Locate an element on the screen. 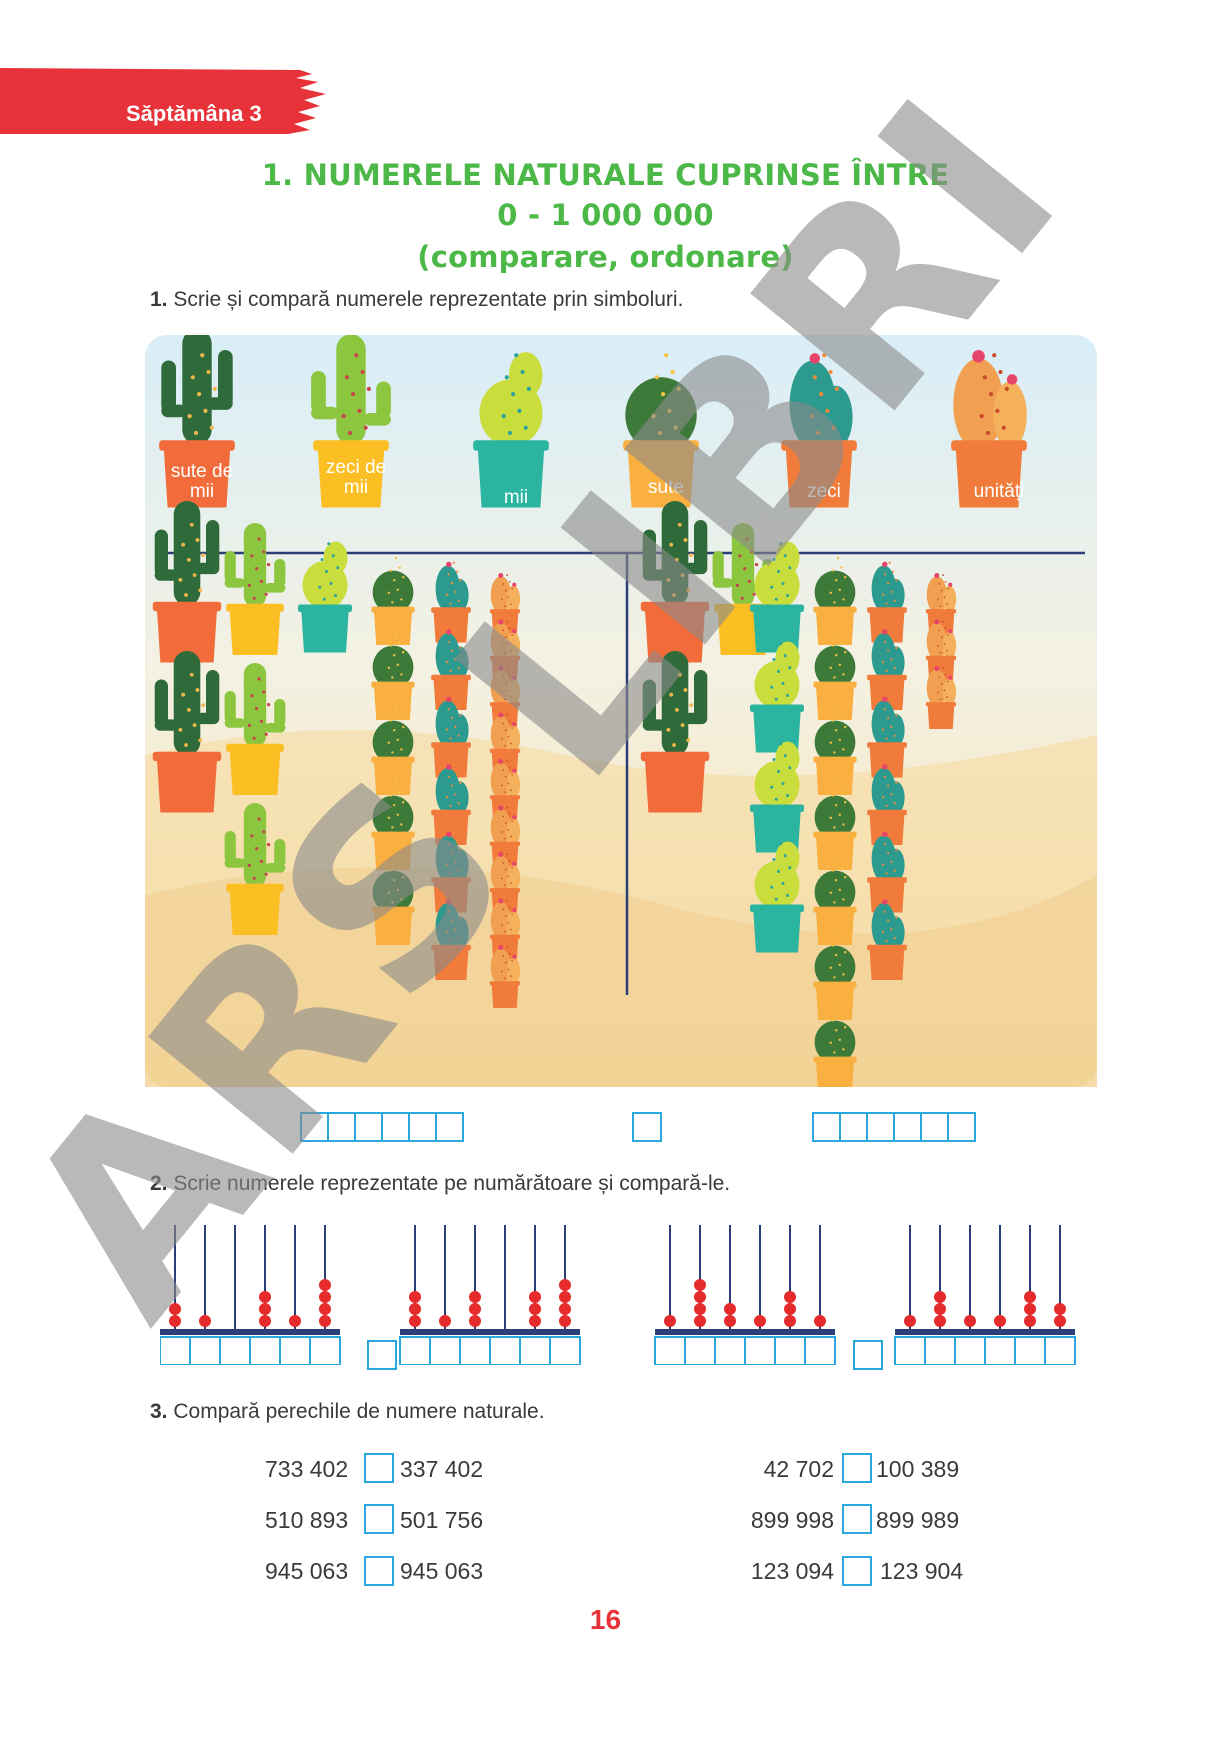 Image resolution: width=1211 pixels, height=1754 pixels. pair-right-2-box is located at coordinates (857, 1519).